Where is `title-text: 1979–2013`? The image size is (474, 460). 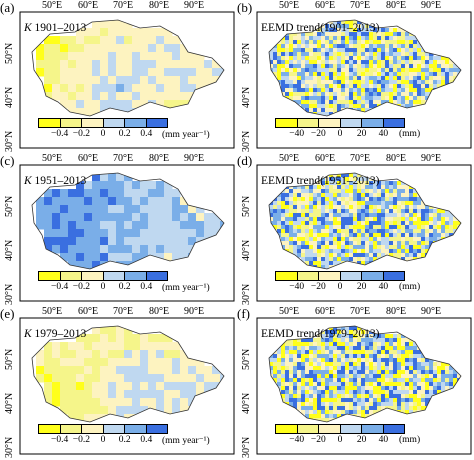 title-text: 1979–2013 is located at coordinates (59, 334).